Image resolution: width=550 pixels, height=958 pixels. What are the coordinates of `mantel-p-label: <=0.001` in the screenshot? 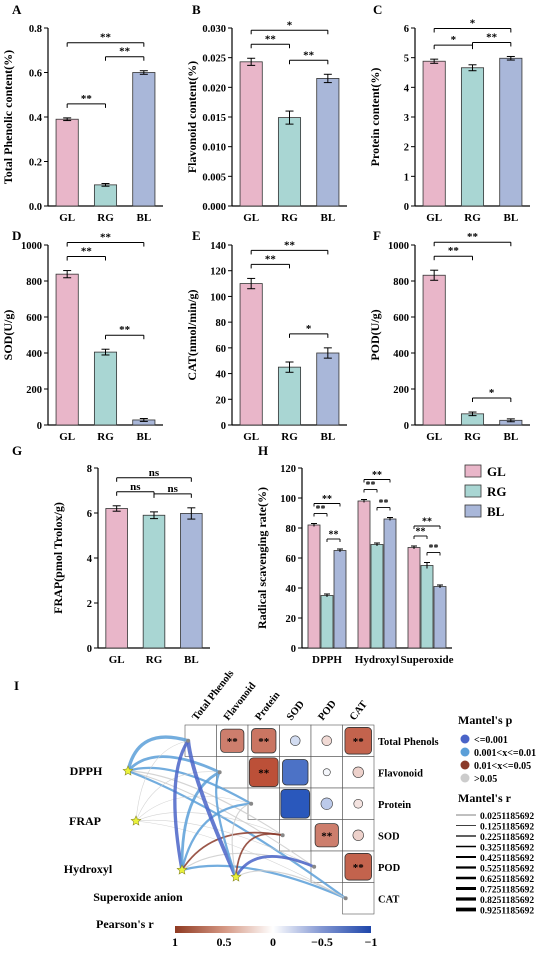 It's located at (491, 740).